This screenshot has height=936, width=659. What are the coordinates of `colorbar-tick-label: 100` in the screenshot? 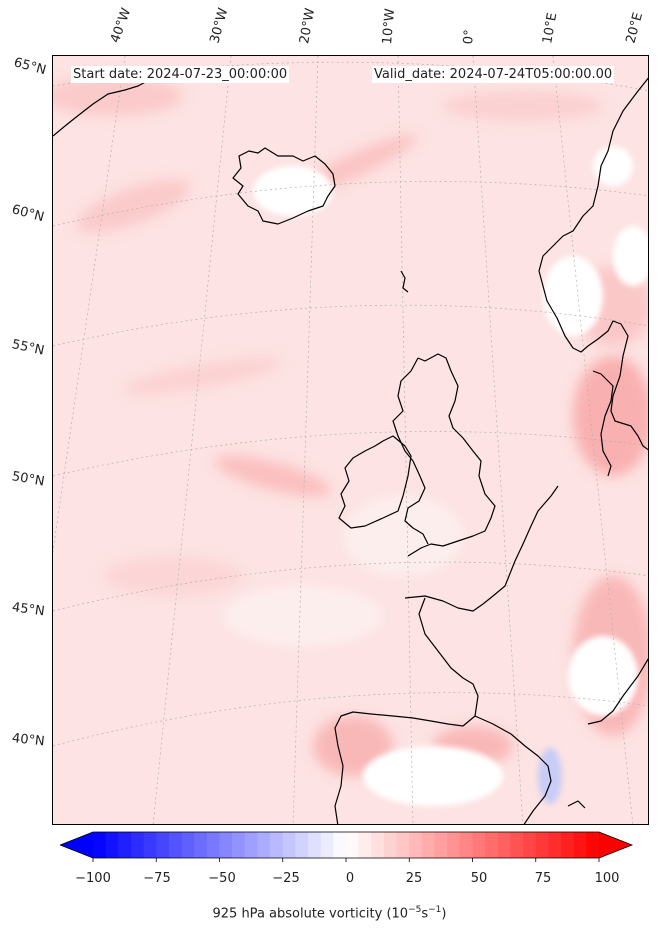 It's located at (607, 878).